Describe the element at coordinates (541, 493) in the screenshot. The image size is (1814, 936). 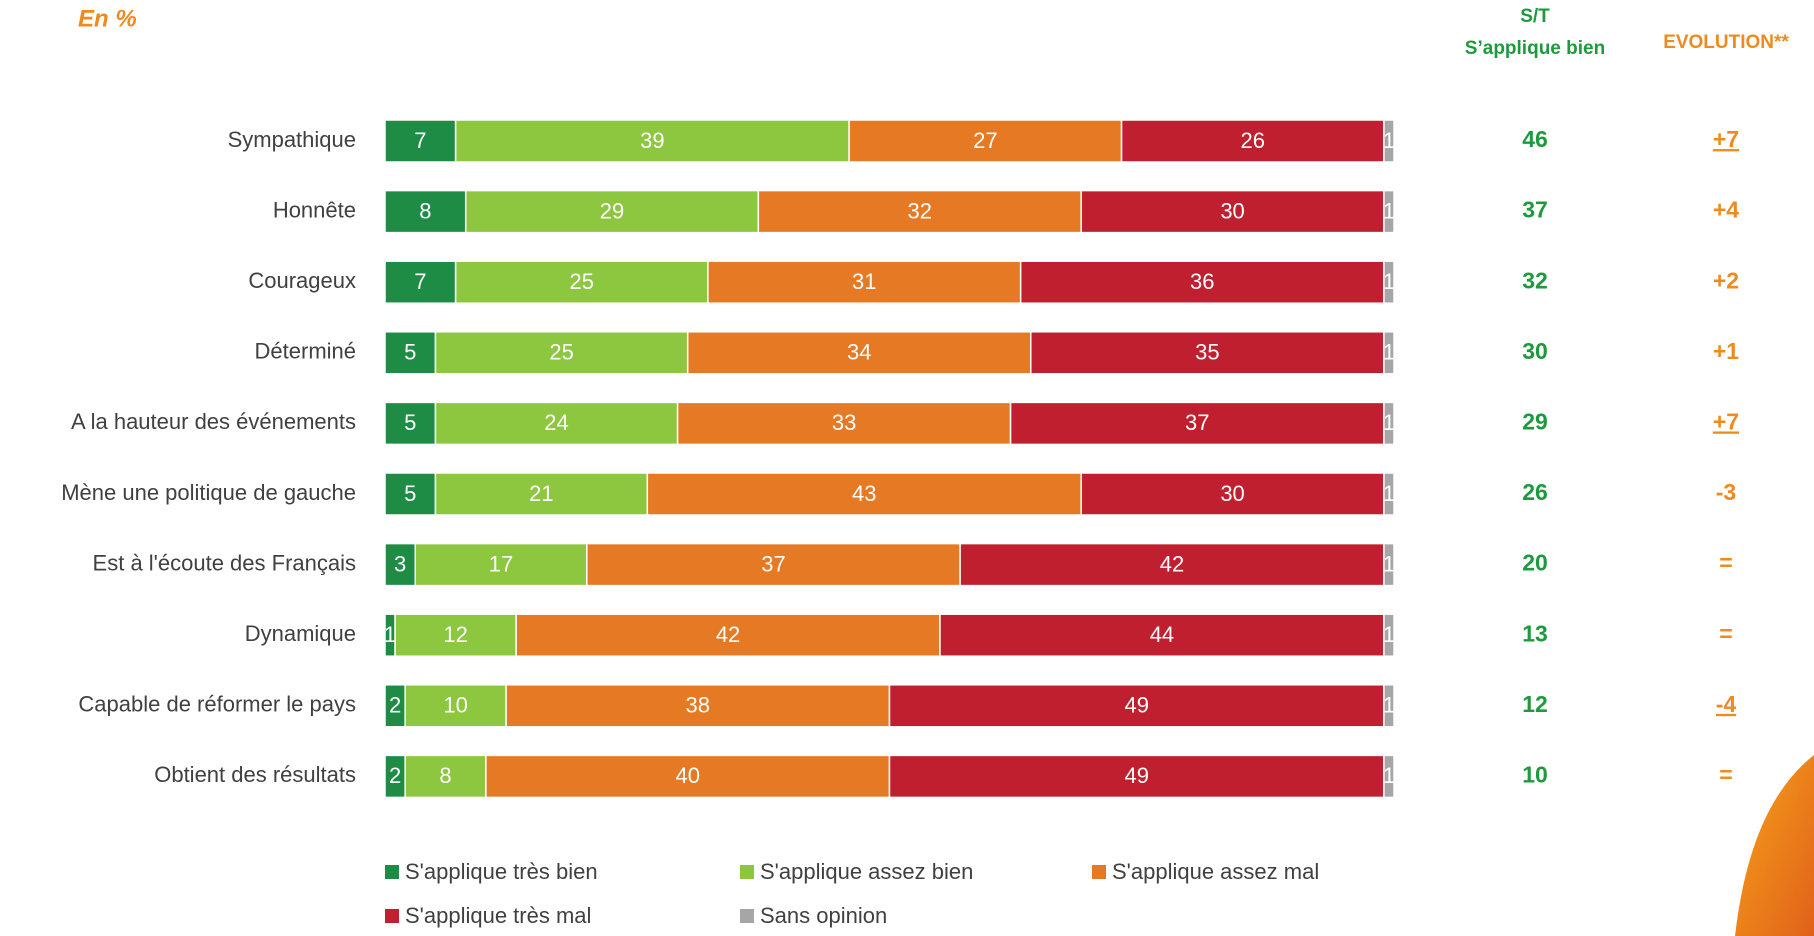
I see `segment-label: 21` at that location.